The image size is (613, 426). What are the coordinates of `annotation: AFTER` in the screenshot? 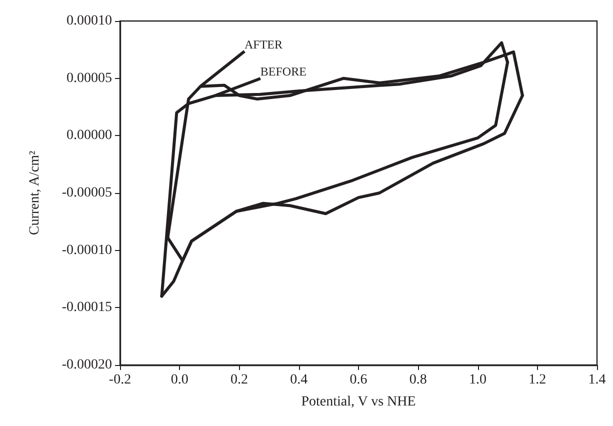 It's located at (263, 44).